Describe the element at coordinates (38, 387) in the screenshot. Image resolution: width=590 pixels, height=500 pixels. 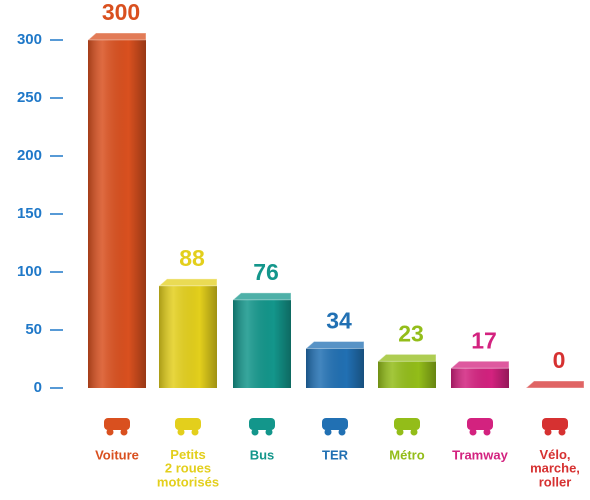
I see `y-tick-label: 0` at that location.